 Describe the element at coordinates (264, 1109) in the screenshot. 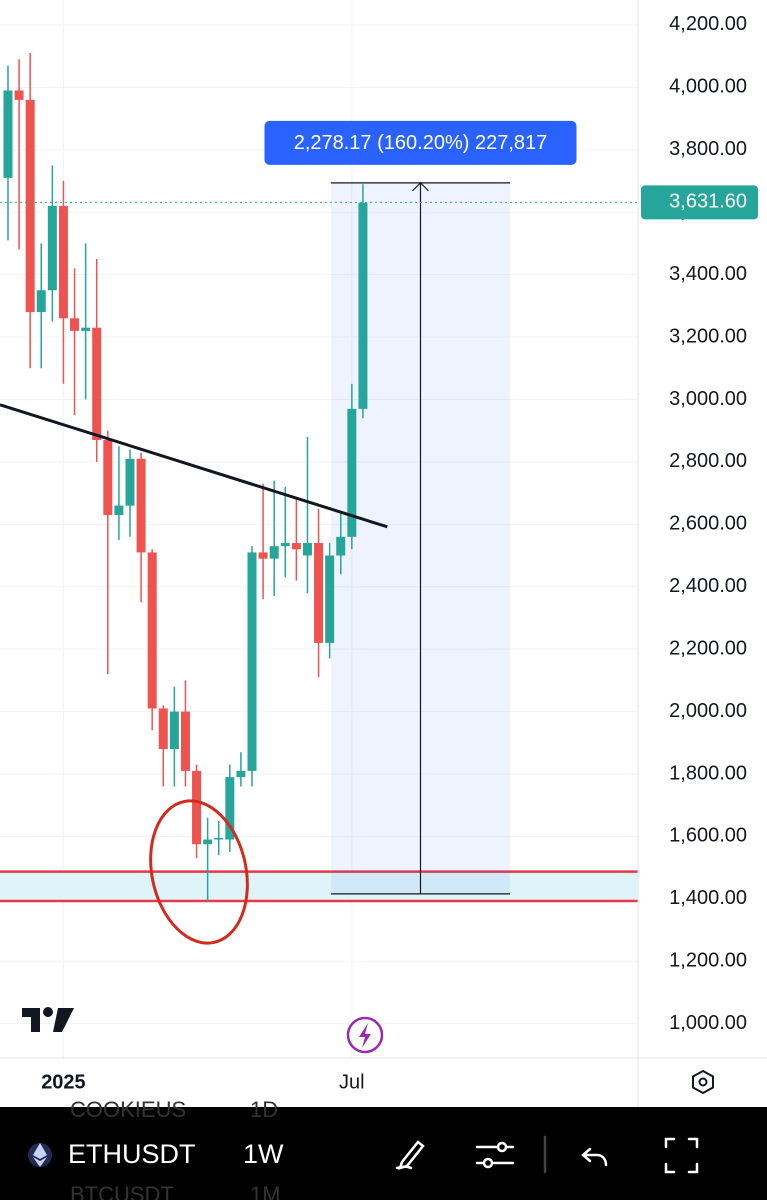

I see `background-interval: 1D` at that location.